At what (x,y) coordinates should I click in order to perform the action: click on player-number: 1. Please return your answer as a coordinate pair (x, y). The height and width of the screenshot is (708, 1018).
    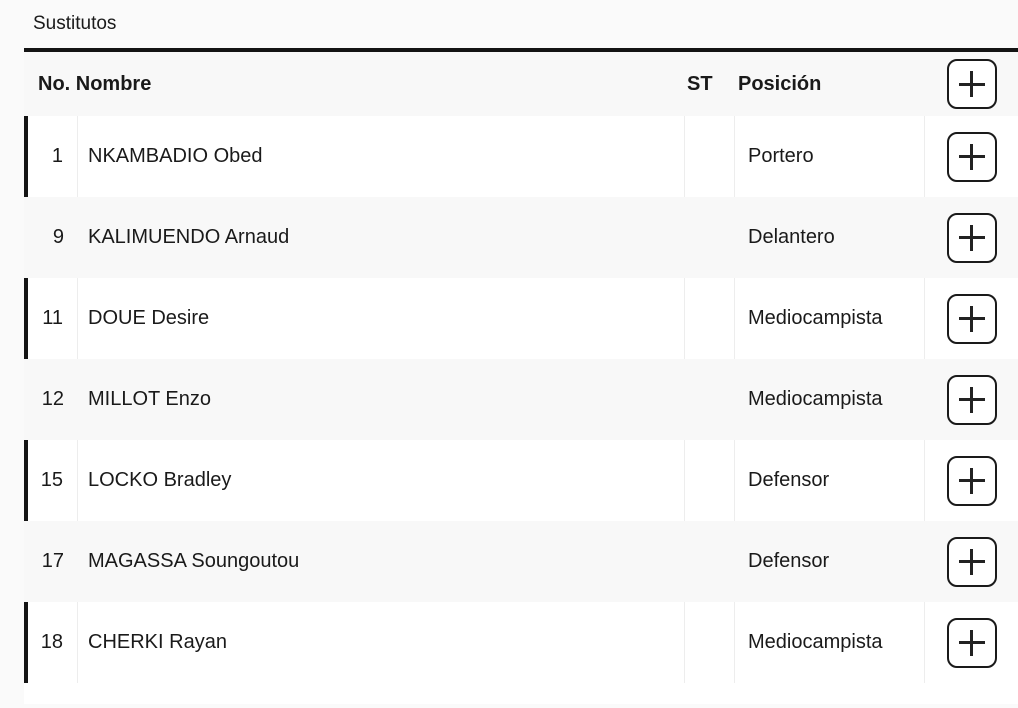
    Looking at the image, I should click on (51, 156).